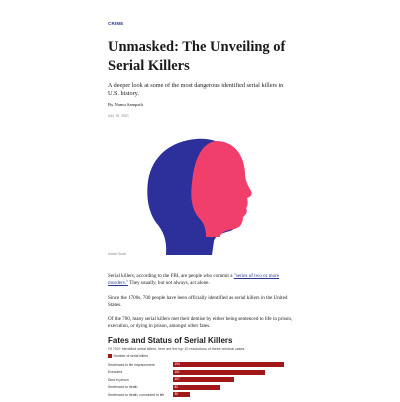 This screenshot has width=400, height=402. Describe the element at coordinates (117, 254) in the screenshot. I see `image-credit: Adobe Stock` at that location.